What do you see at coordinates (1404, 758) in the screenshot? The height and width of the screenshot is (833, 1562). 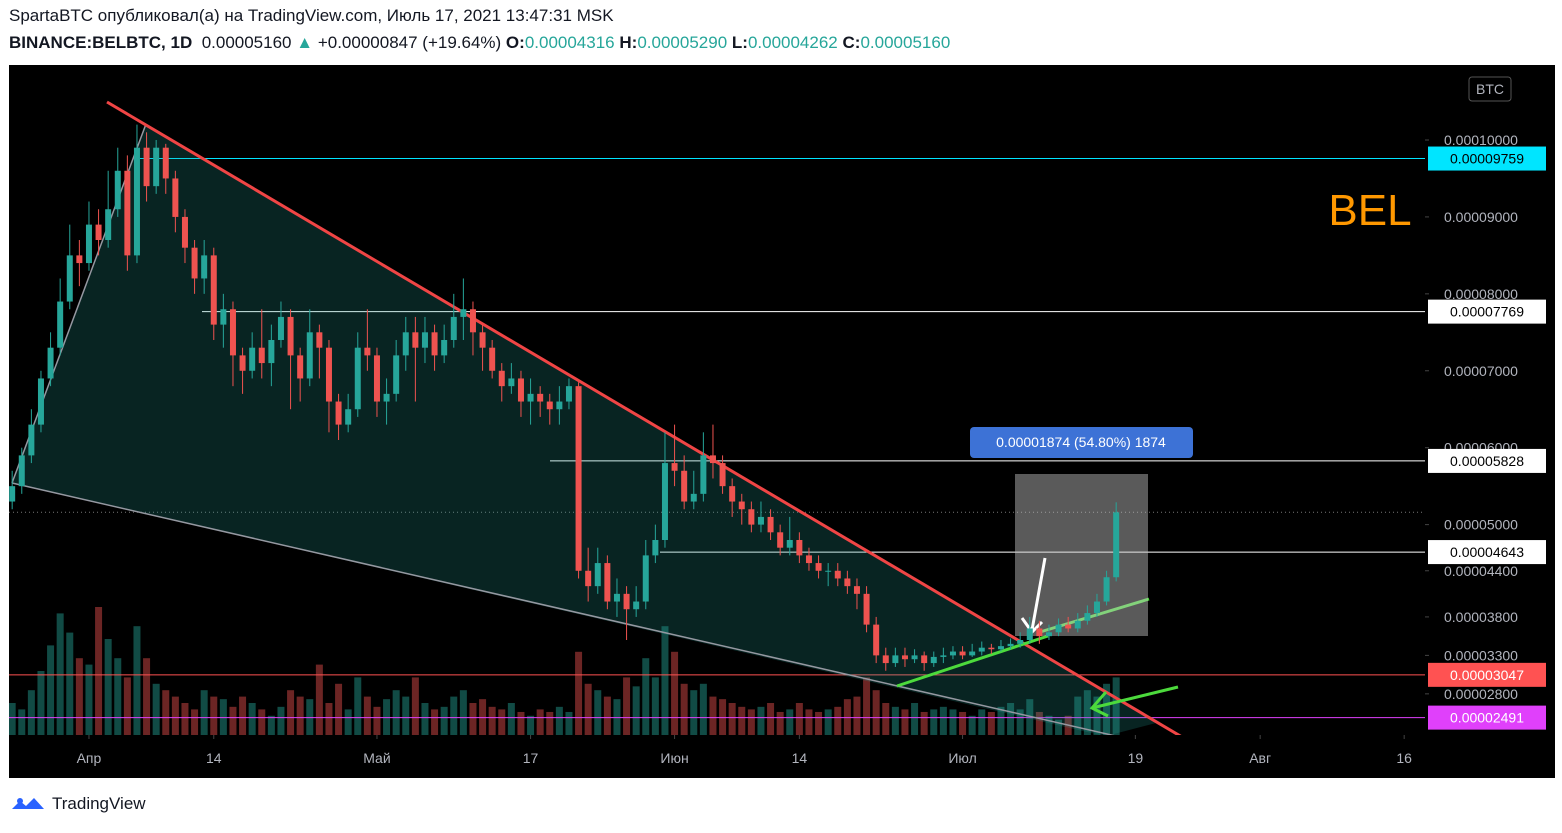 I see `x-tick-label: 16` at bounding box center [1404, 758].